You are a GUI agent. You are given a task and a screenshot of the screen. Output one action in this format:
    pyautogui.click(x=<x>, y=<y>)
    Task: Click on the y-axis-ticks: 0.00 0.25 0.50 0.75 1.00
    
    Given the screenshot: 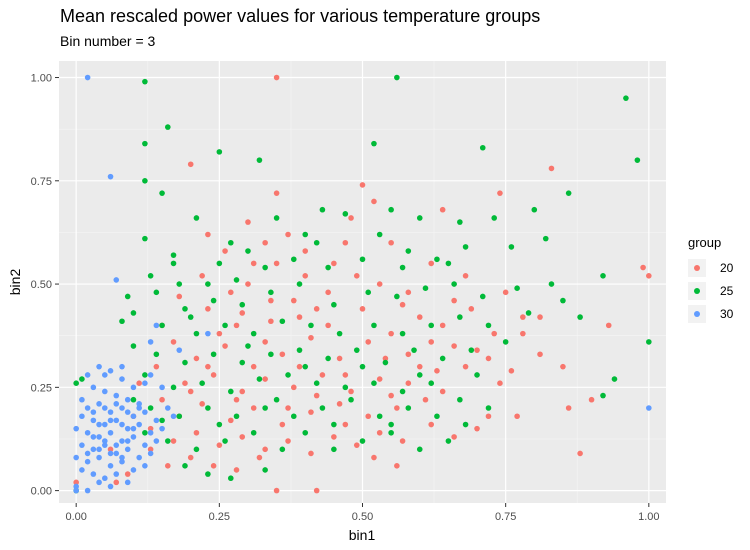 What is the action you would take?
    pyautogui.click(x=45, y=285)
    